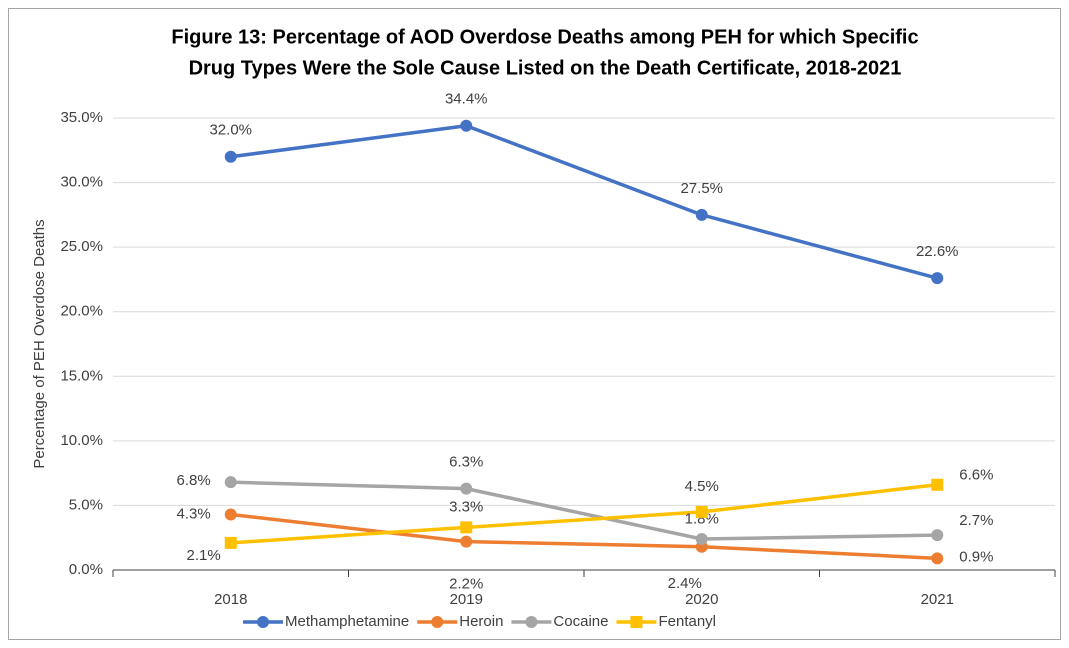 The image size is (1069, 648). What do you see at coordinates (976, 556) in the screenshot?
I see `data-label: 0.9%` at bounding box center [976, 556].